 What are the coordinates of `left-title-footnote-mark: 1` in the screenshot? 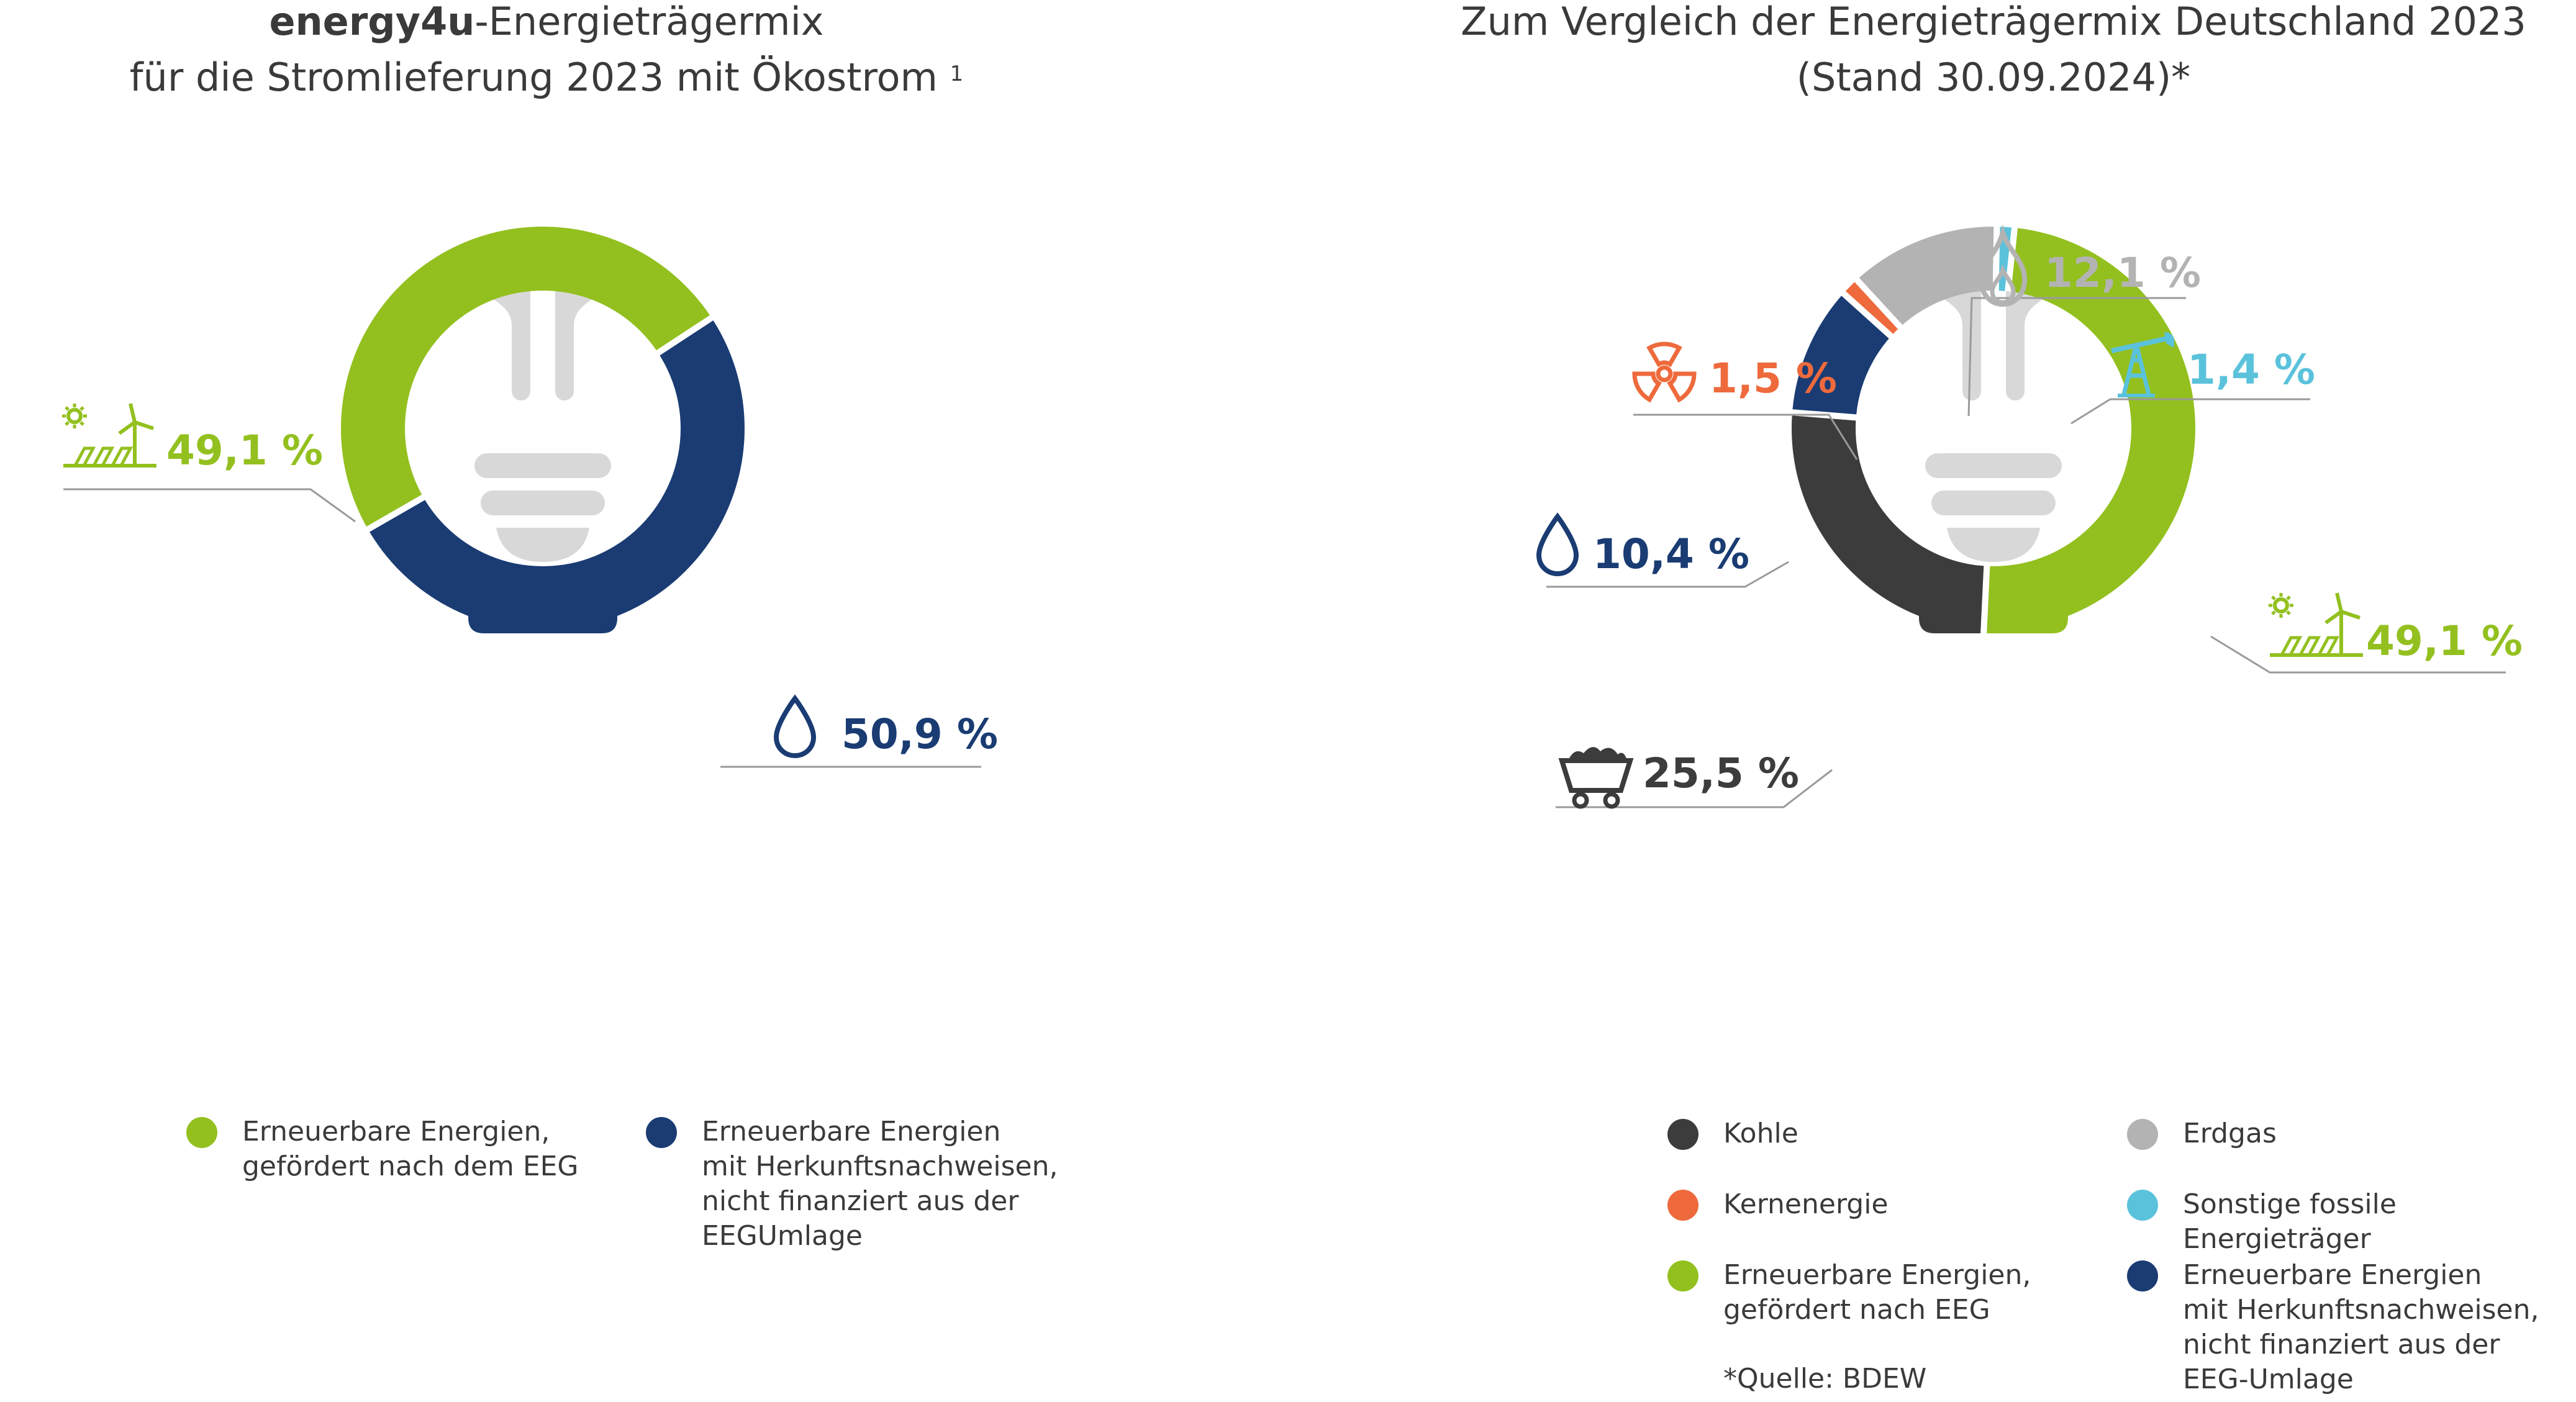 It's located at (957, 73).